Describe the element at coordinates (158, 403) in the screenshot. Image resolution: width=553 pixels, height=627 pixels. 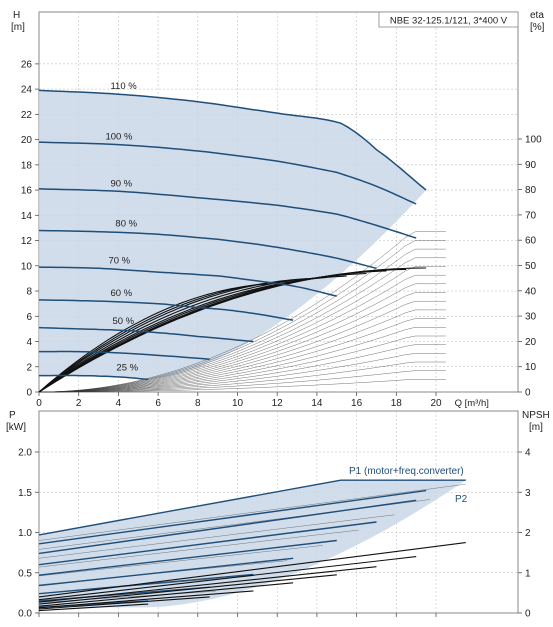
I see `qh-x-tick-label: 6` at that location.